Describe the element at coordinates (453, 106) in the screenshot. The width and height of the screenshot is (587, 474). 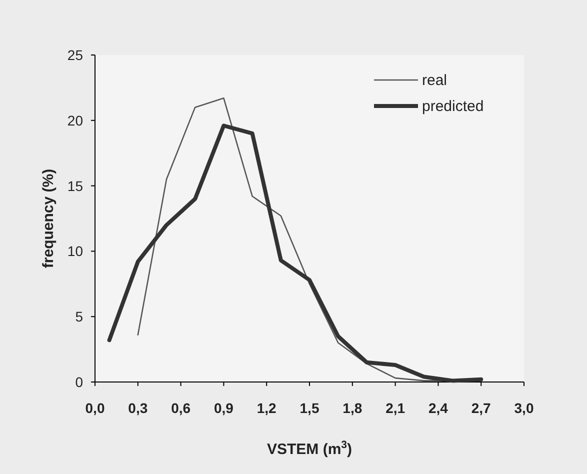
I see `legend-label: predicted` at that location.